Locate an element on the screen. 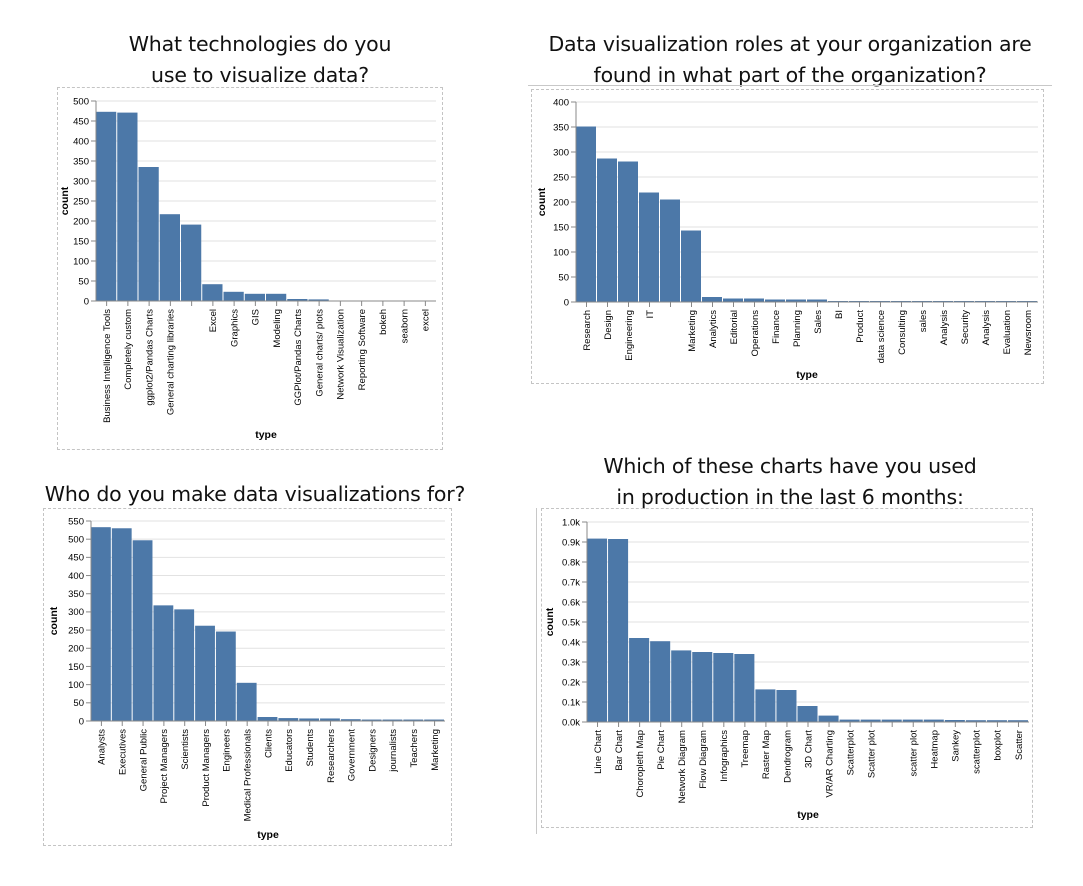 This screenshot has height=886, width=1083. chart-2-y-tick-label: 200 is located at coordinates (561, 202).